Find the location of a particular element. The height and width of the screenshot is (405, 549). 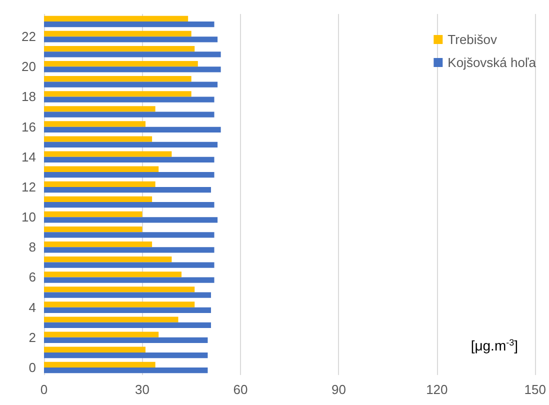

x-tick-label: 0 is located at coordinates (44, 389).